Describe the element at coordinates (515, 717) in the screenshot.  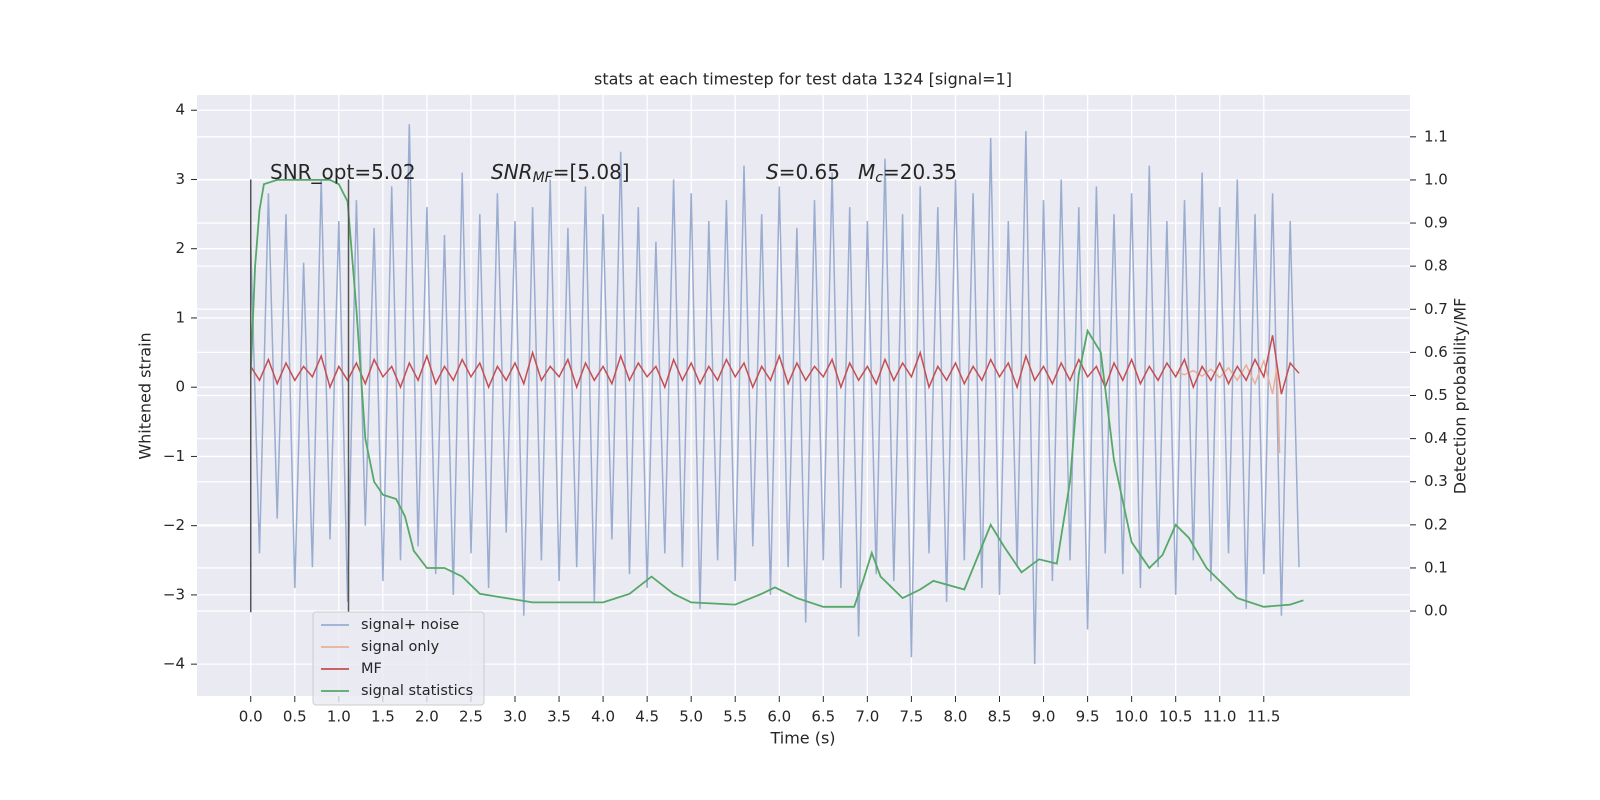
I see `x-tick-label: 3.0` at that location.